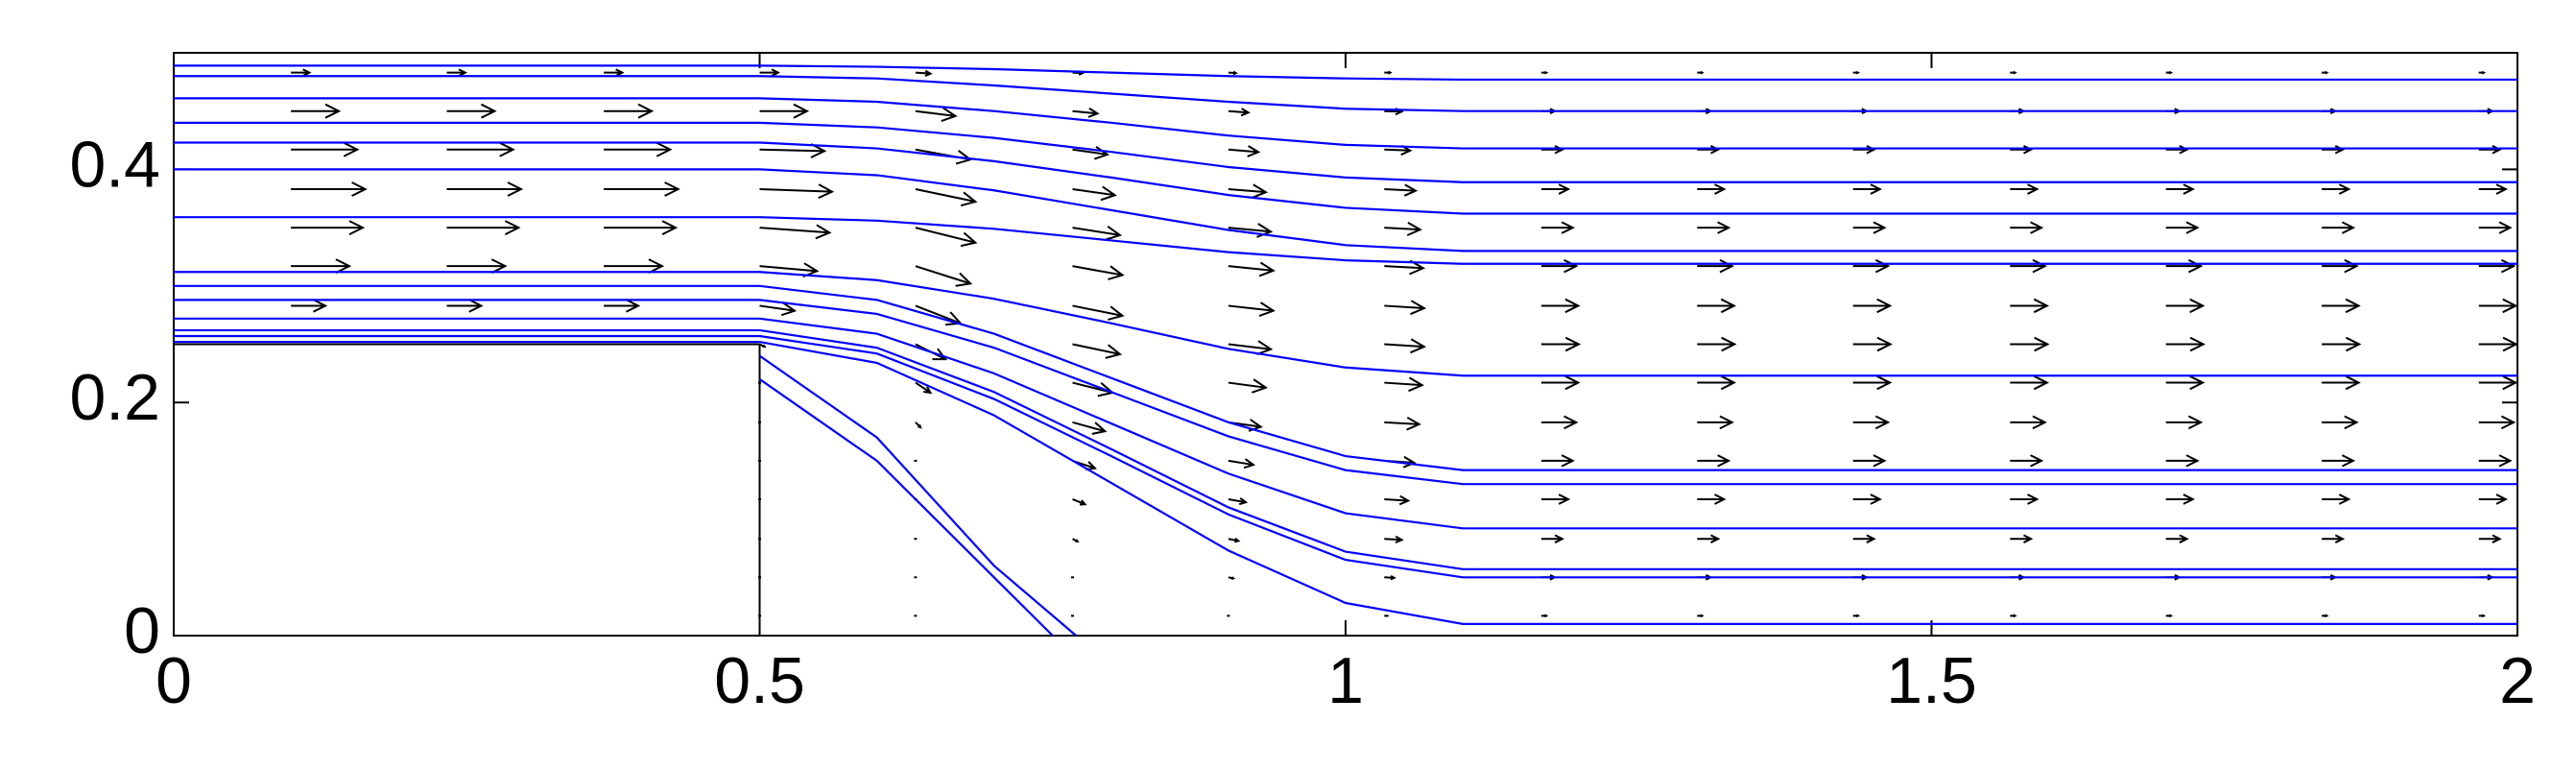 The height and width of the screenshot is (771, 2576). Describe the element at coordinates (759, 680) in the screenshot. I see `x-tick-label: 0.5` at that location.